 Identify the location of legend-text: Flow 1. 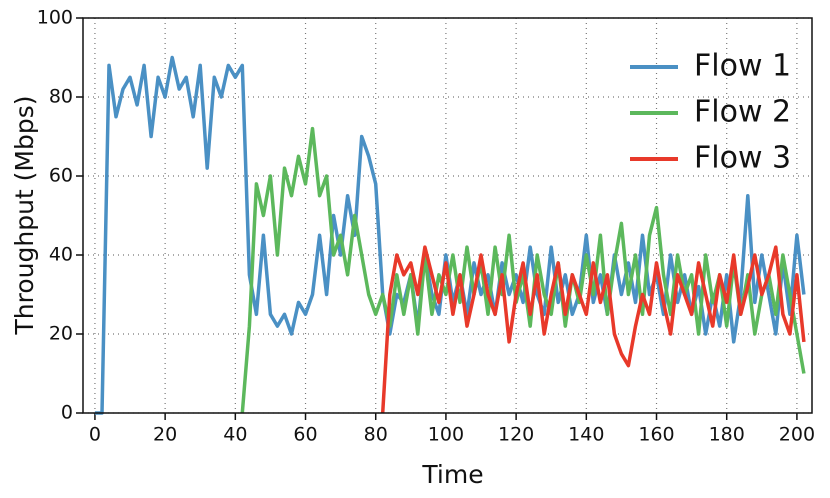
(742, 66).